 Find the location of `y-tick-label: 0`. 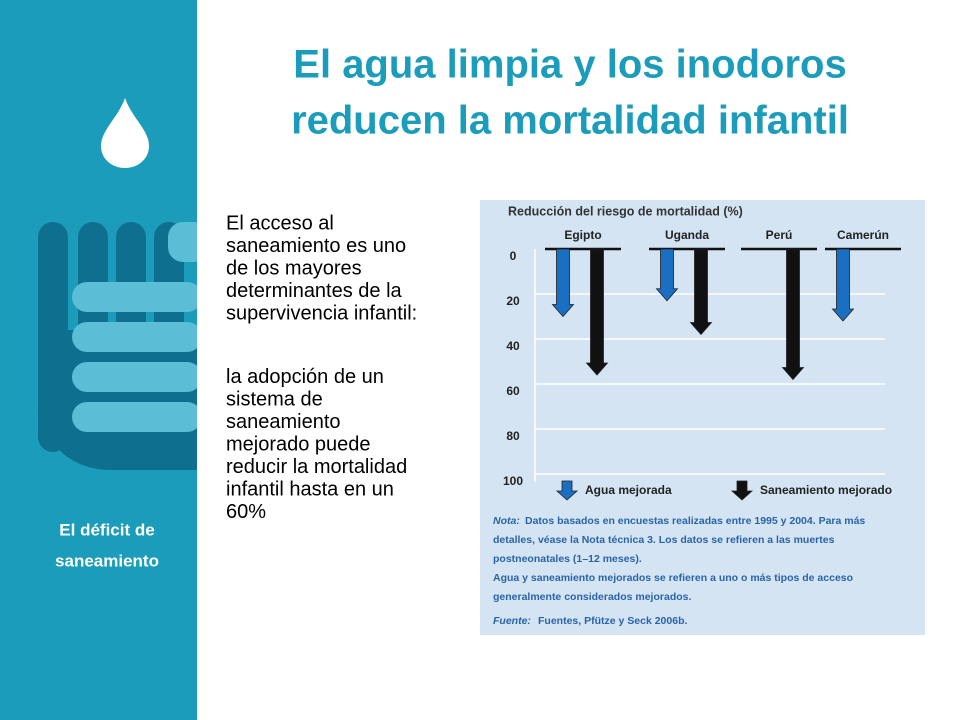

y-tick-label: 0 is located at coordinates (513, 256).